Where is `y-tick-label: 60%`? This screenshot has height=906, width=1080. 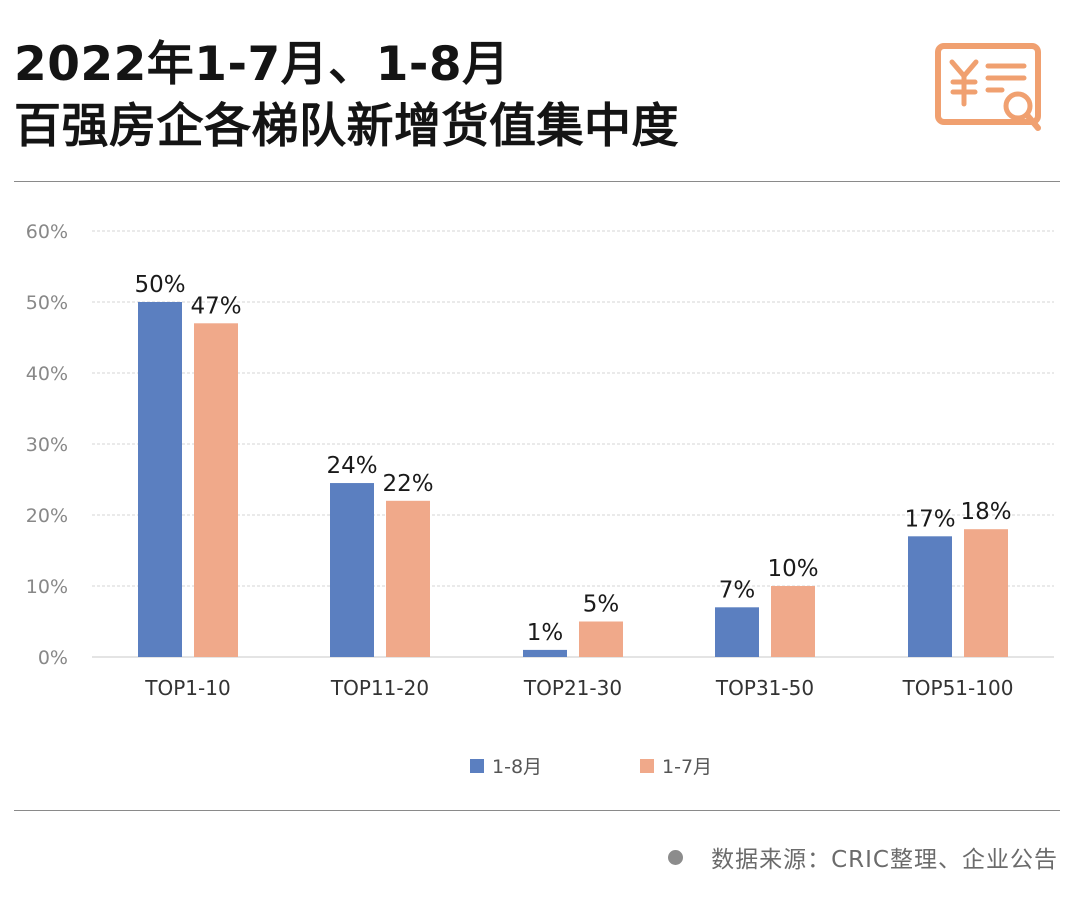 y-tick-label: 60% is located at coordinates (47, 232).